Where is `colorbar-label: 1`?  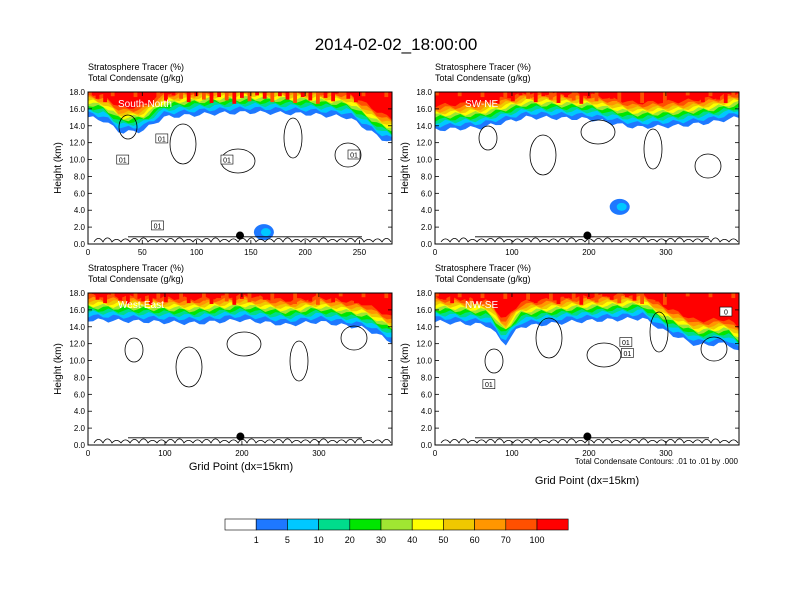 colorbar-label: 1 is located at coordinates (256, 540).